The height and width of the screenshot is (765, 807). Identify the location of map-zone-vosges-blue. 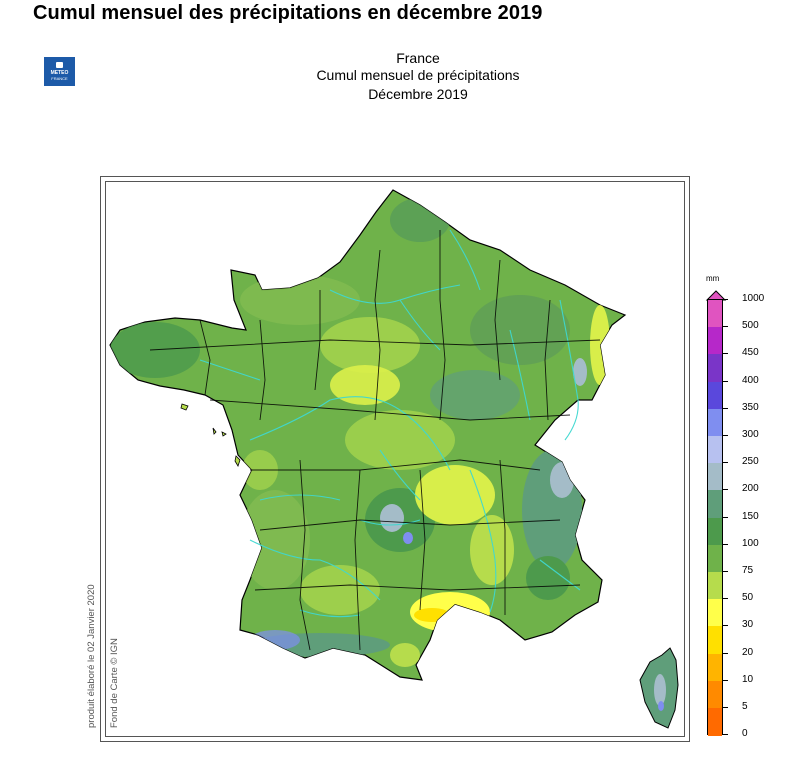
(580, 372).